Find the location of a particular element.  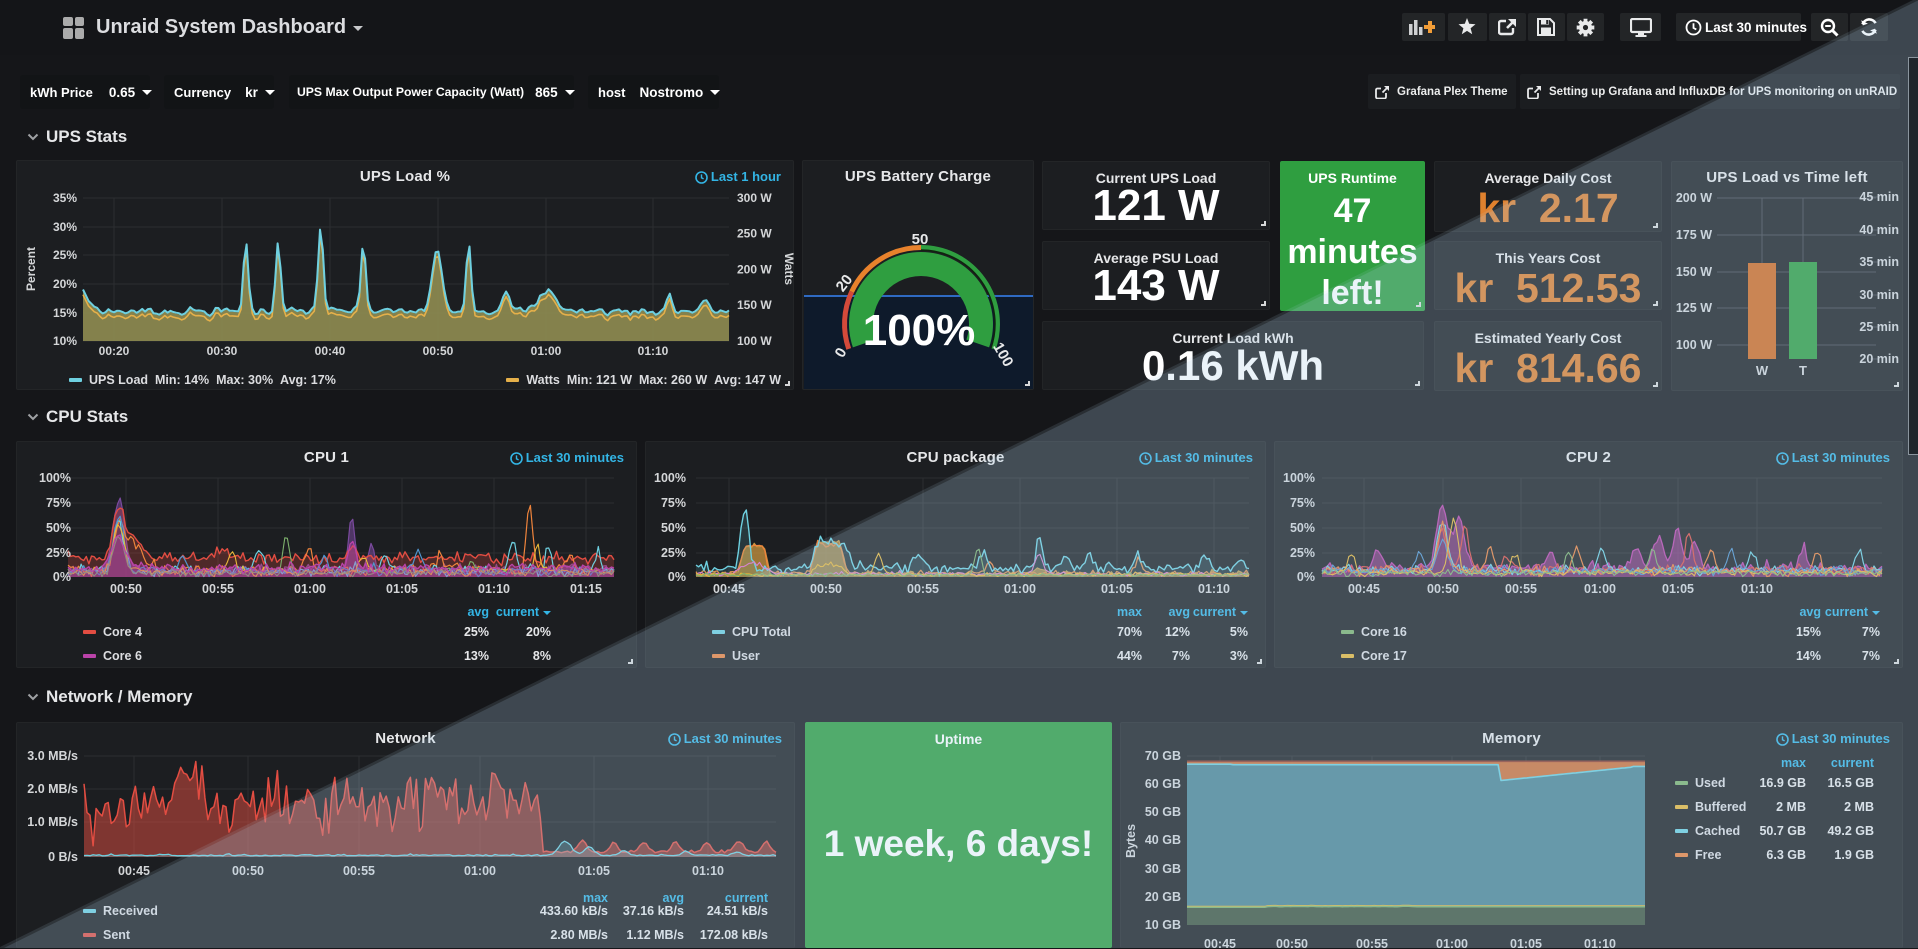

svg-text: 50 is located at coordinates (920, 239).